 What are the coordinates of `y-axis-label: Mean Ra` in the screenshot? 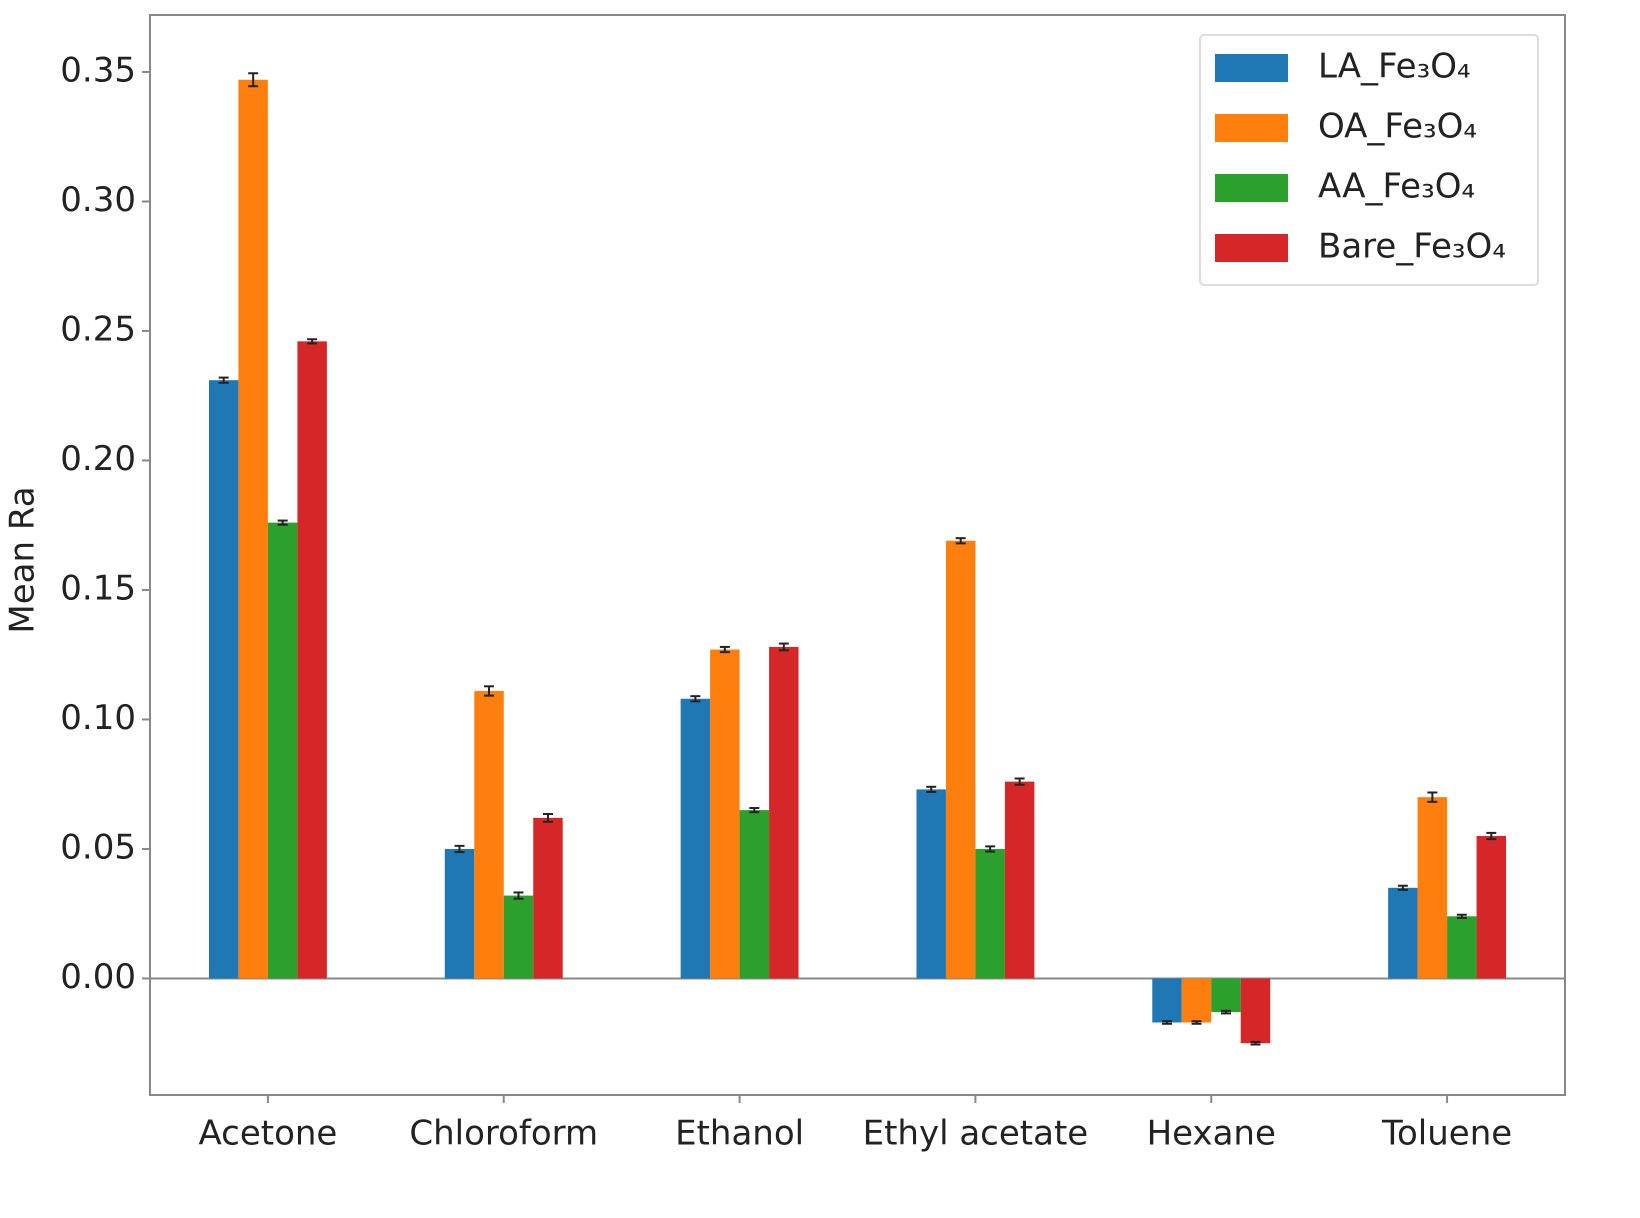 It's located at (23, 559).